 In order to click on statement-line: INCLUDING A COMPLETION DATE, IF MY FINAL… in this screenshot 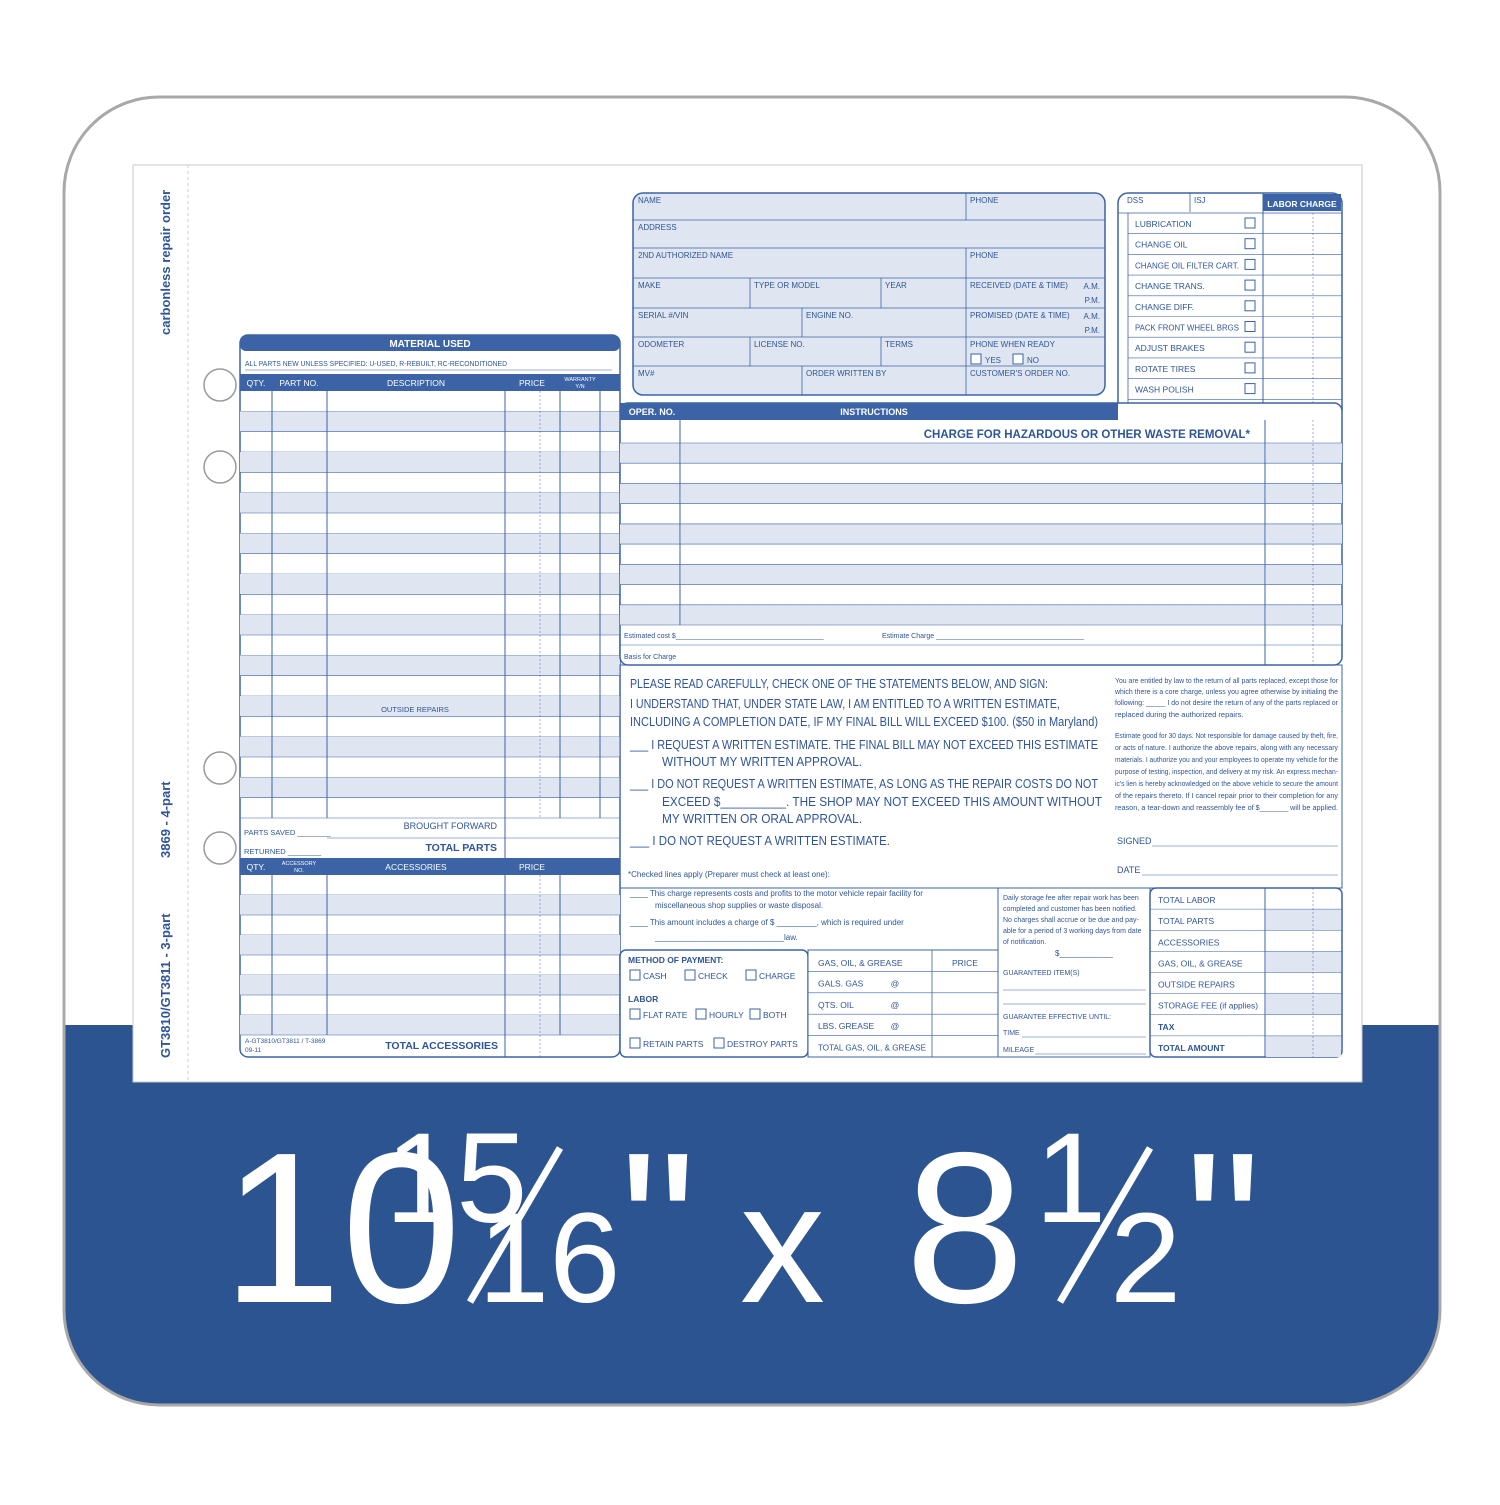, I will do `click(864, 721)`.